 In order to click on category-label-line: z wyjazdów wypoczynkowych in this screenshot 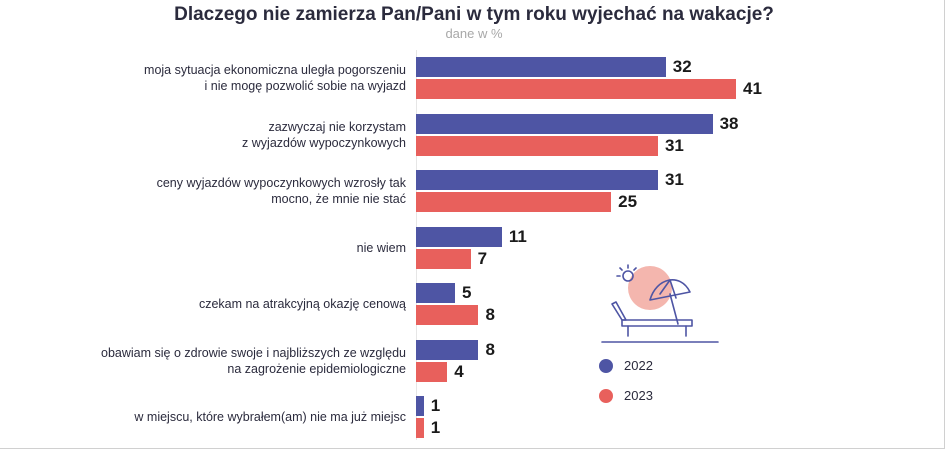, I will do `click(324, 142)`.